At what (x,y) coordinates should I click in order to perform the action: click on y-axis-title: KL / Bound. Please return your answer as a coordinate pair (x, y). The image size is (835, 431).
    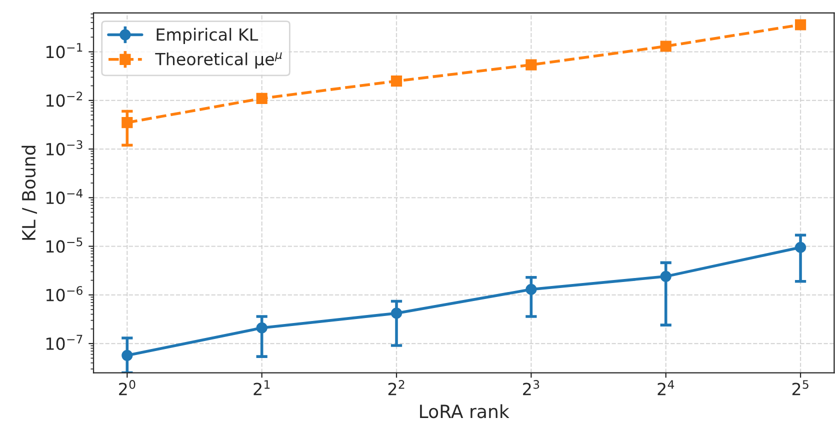
    Looking at the image, I should click on (29, 193).